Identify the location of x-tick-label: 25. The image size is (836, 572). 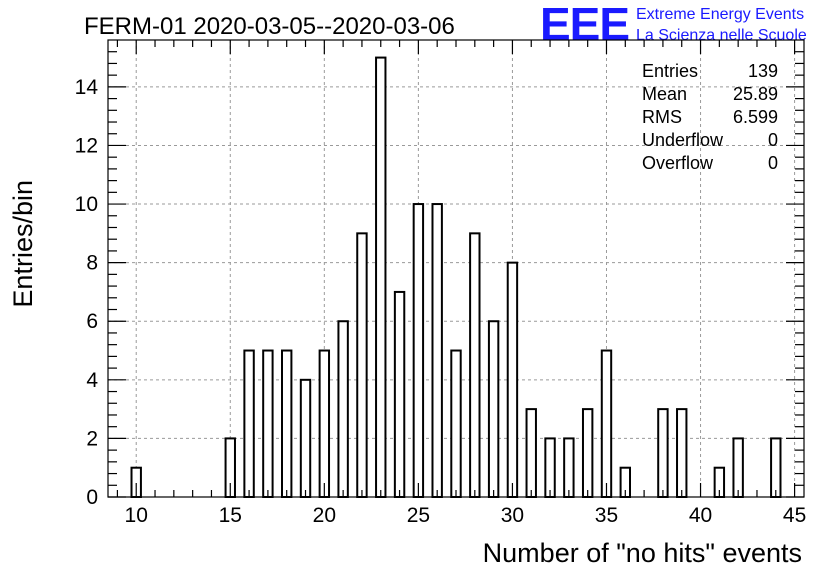
(418, 515).